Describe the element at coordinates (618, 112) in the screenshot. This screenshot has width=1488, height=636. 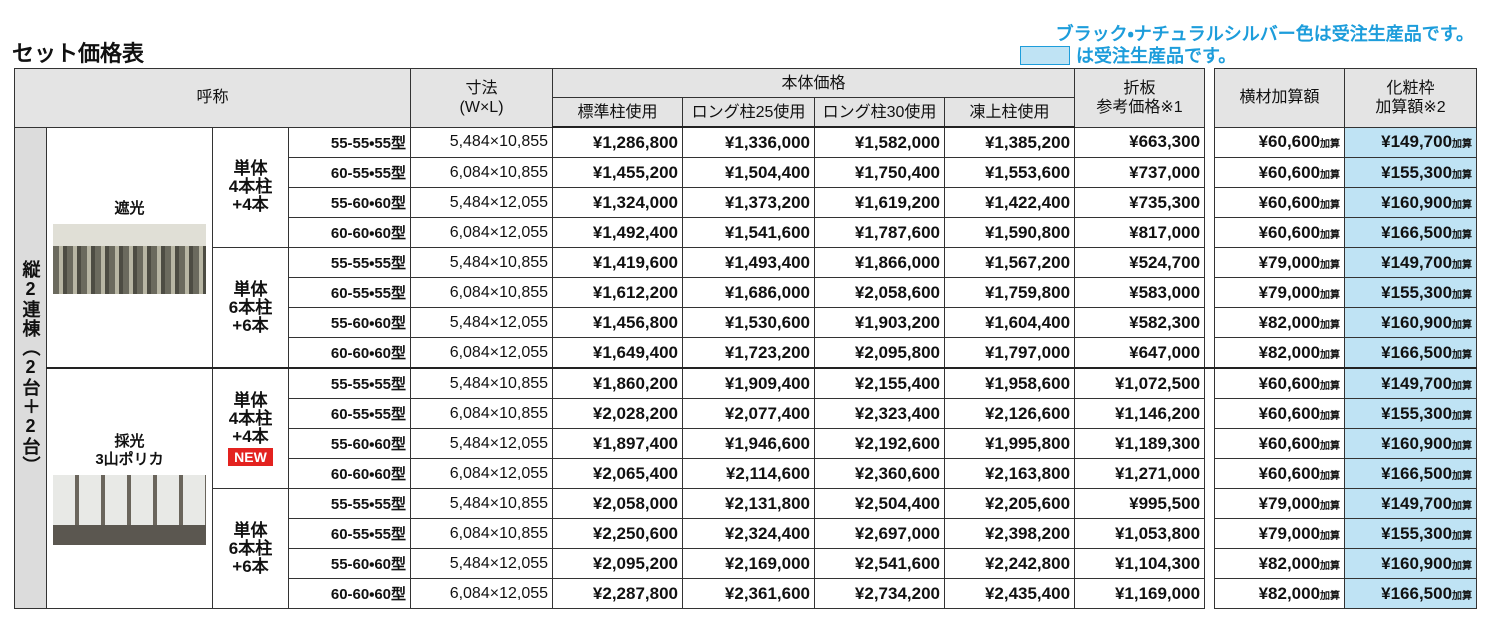
I see `header-cell: 標準柱使用` at that location.